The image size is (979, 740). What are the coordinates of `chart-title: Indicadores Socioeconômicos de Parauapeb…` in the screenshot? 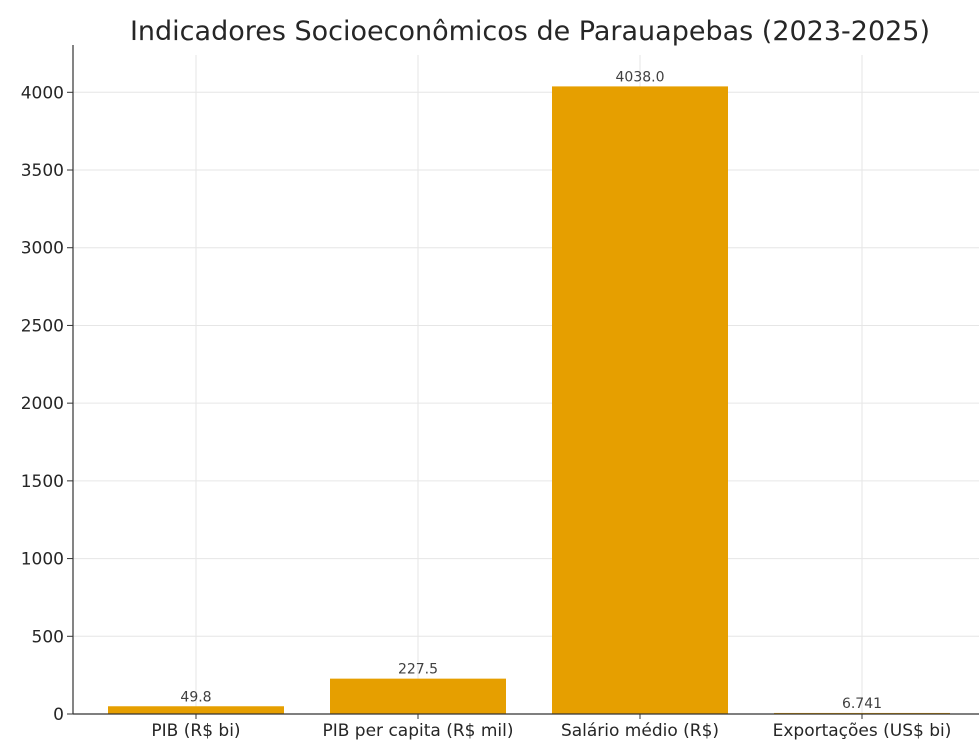 It's located at (530, 31).